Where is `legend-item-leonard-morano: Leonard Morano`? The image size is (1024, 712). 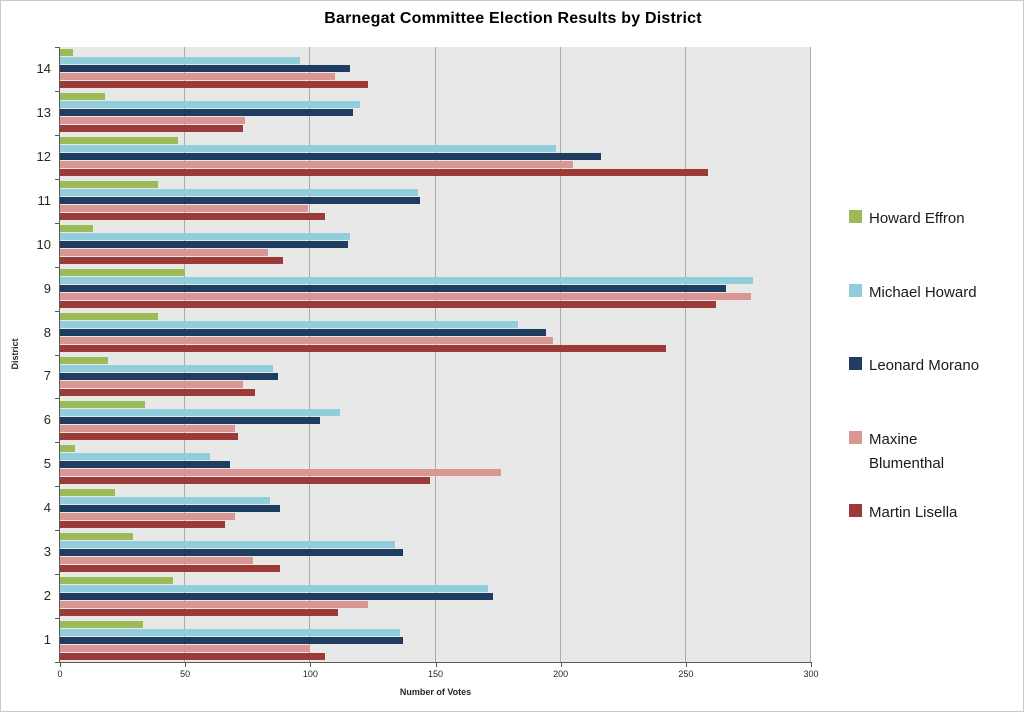 legend-item-leonard-morano: Leonard Morano is located at coordinates (919, 366).